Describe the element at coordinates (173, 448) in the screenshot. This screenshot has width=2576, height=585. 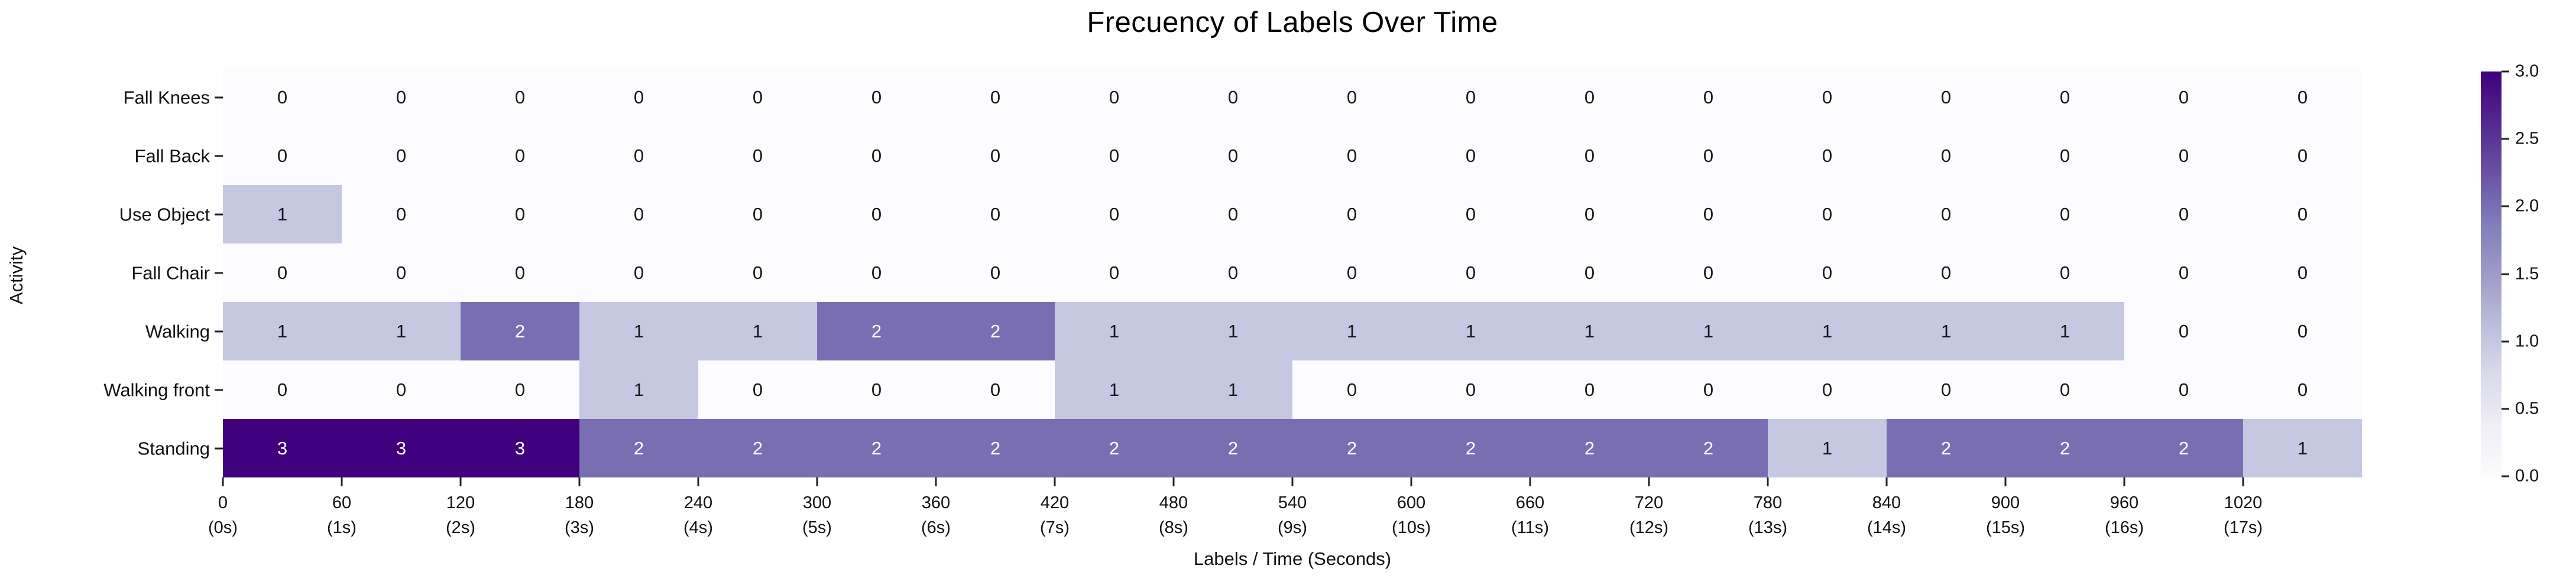
I see `y-tick-label: Standing` at that location.